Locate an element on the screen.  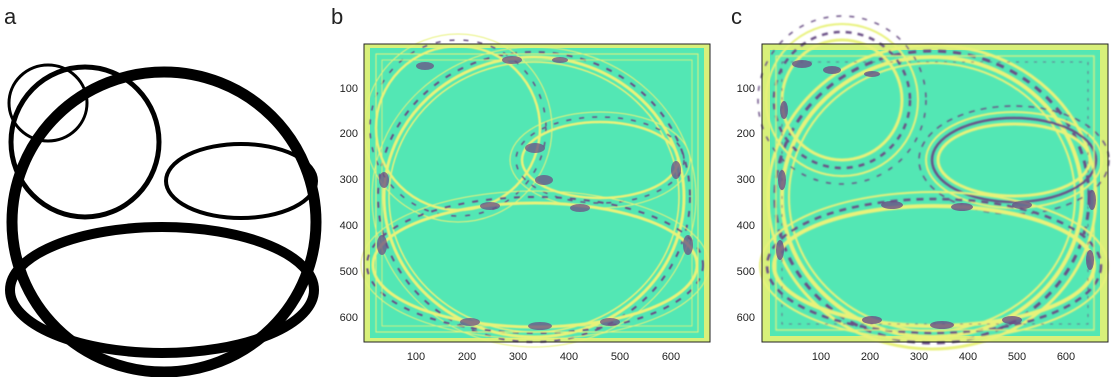
ellipse-right is located at coordinates (241, 181).